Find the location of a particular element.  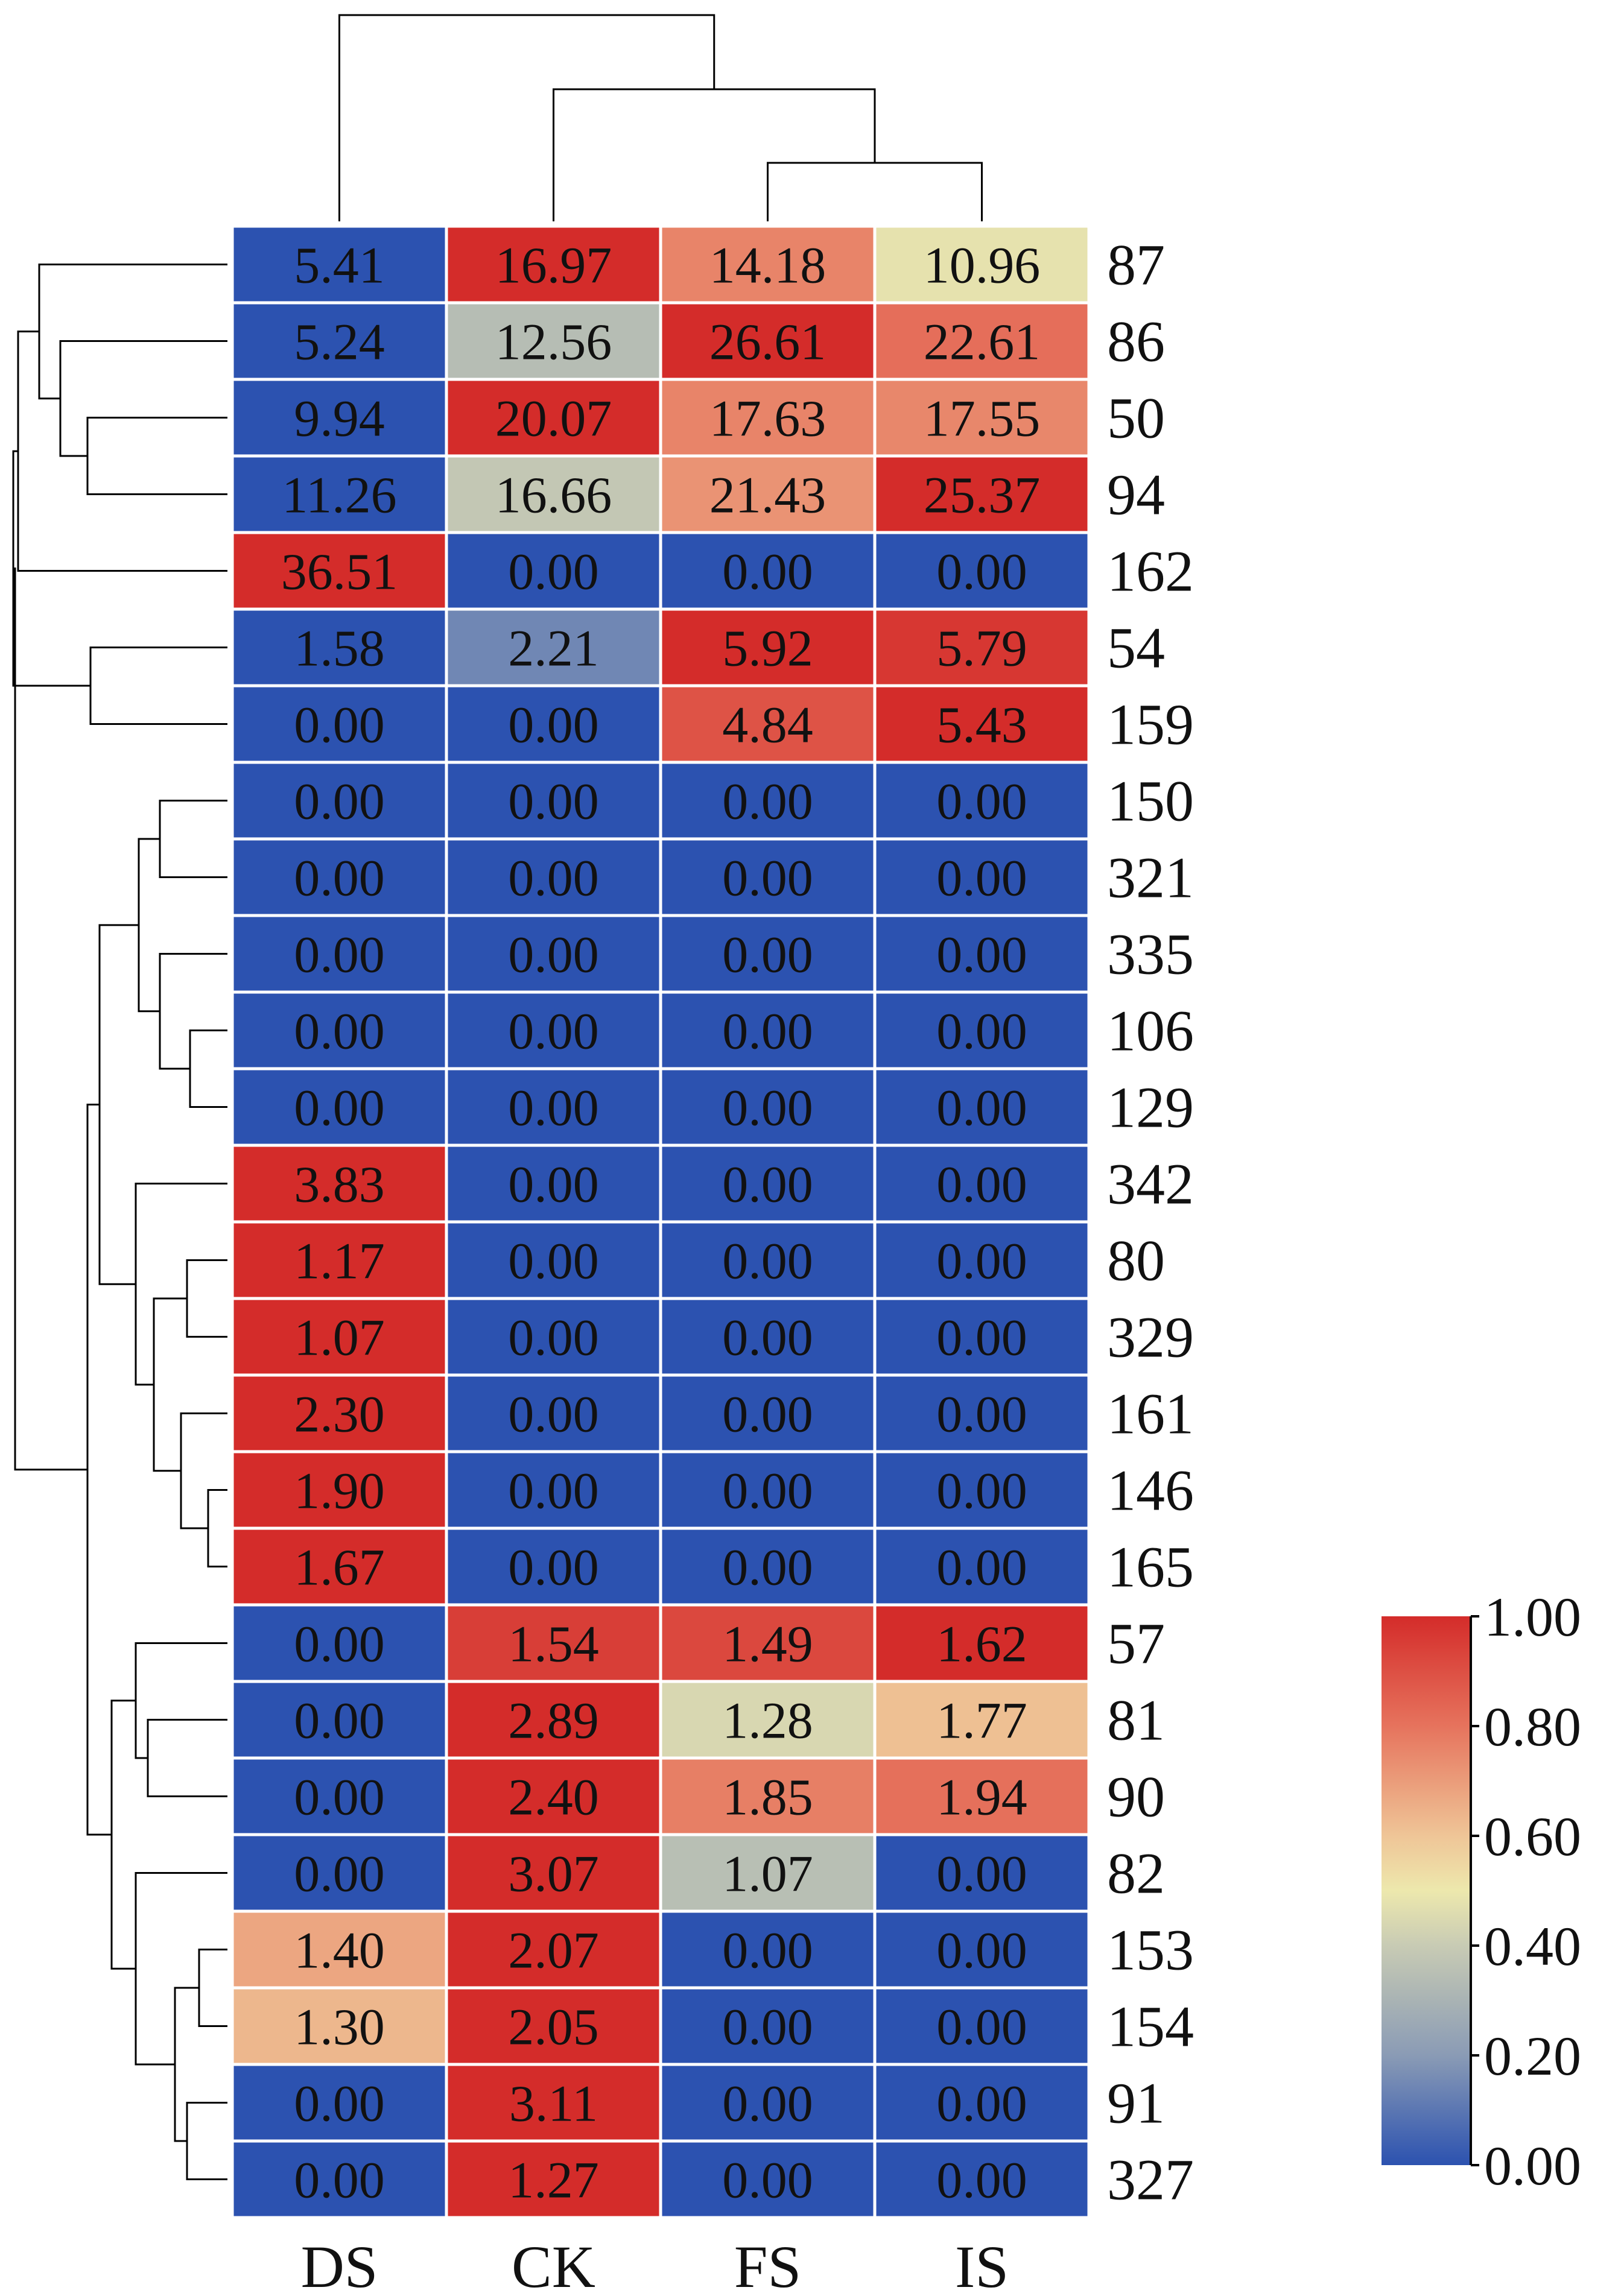

row-label: 81 is located at coordinates (1136, 1720).